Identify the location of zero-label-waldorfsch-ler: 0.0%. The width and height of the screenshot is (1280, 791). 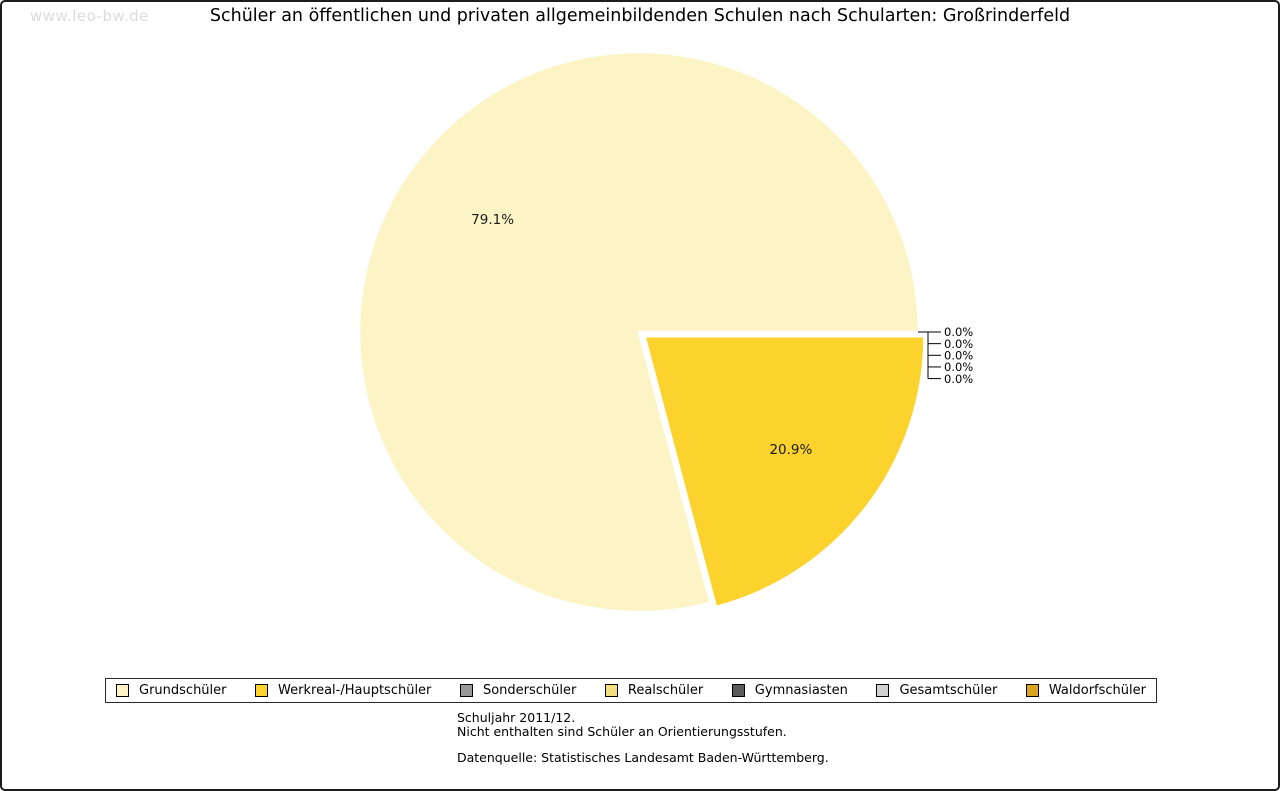
(958, 379).